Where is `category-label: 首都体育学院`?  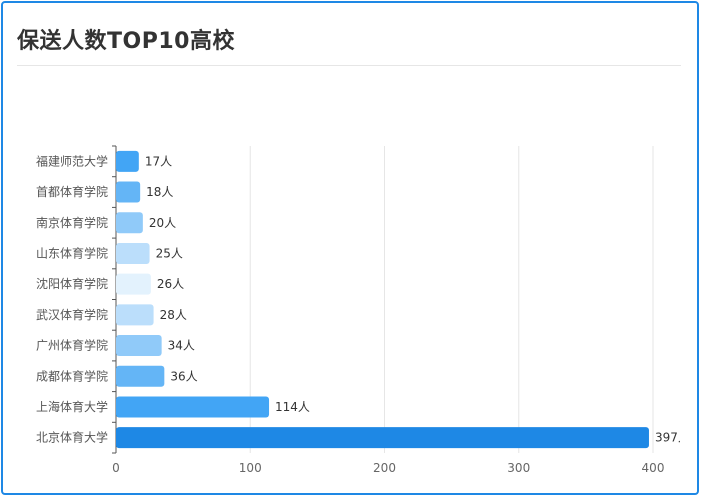 category-label: 首都体育学院 is located at coordinates (72, 191).